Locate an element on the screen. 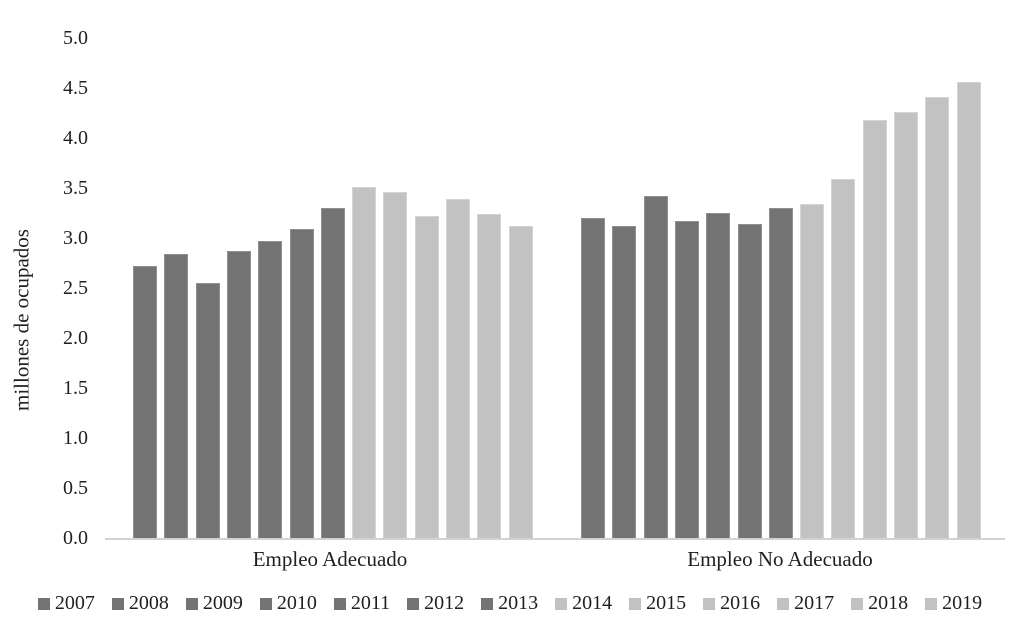  y-tick-label-5.0: 5.0 is located at coordinates (75, 38).